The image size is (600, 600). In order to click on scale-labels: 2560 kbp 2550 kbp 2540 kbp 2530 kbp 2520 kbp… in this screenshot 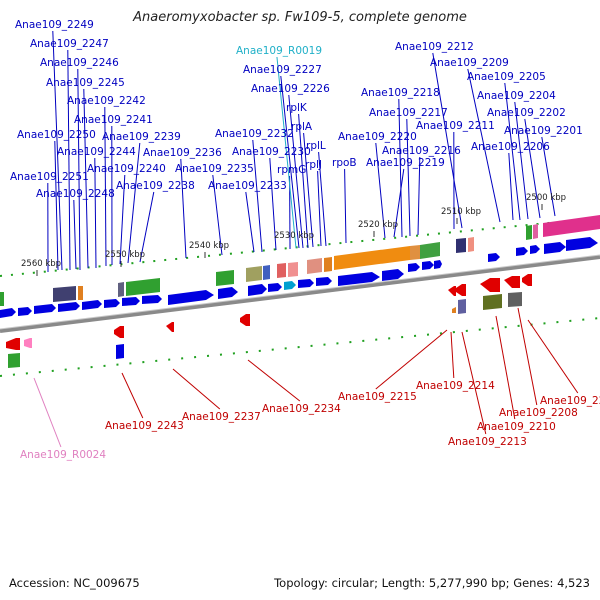, I will do `click(293, 231)`.